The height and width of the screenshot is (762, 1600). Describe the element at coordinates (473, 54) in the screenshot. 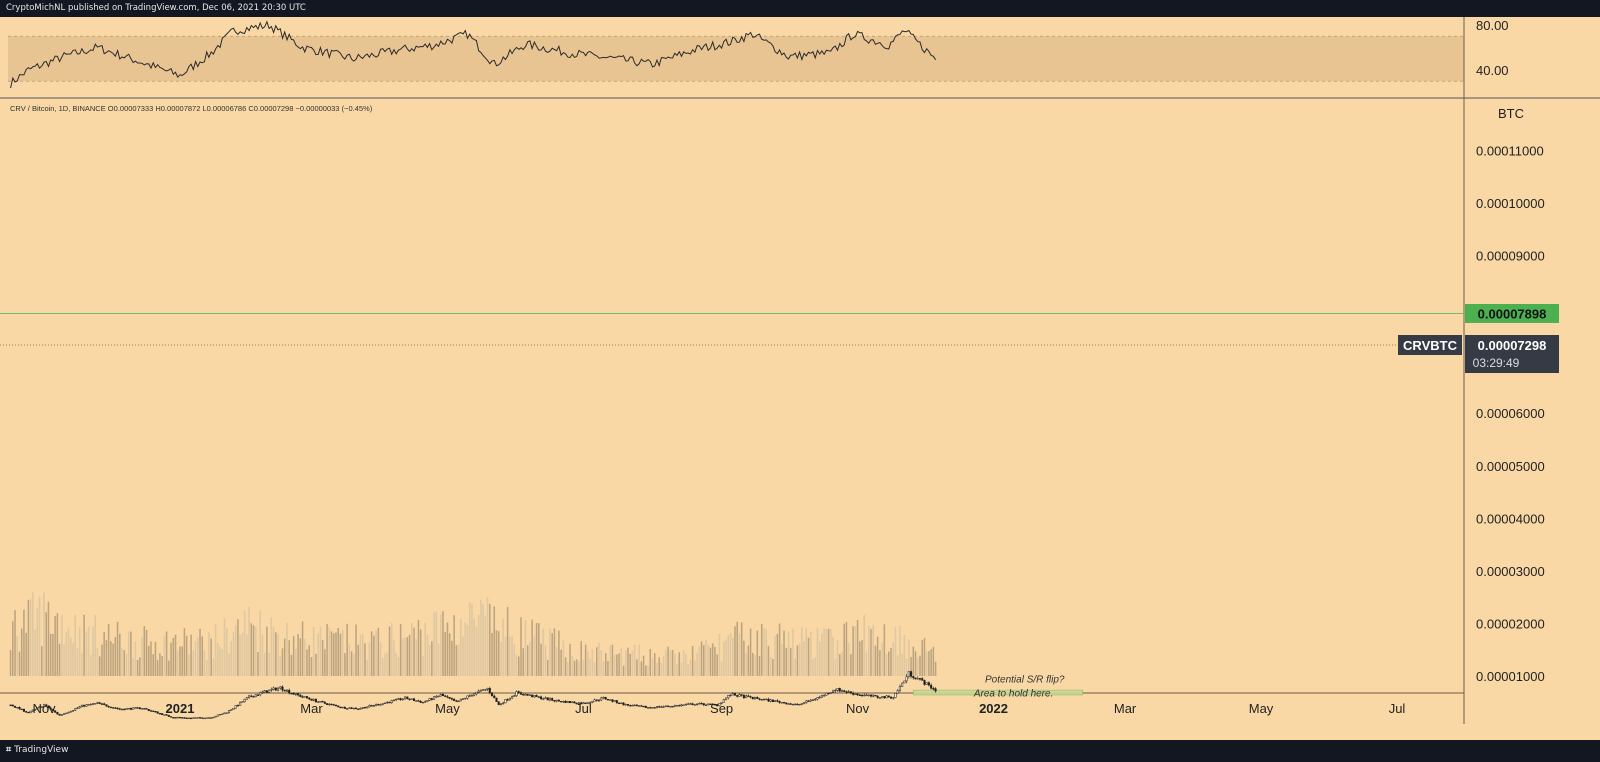

I see `rsi-line` at that location.